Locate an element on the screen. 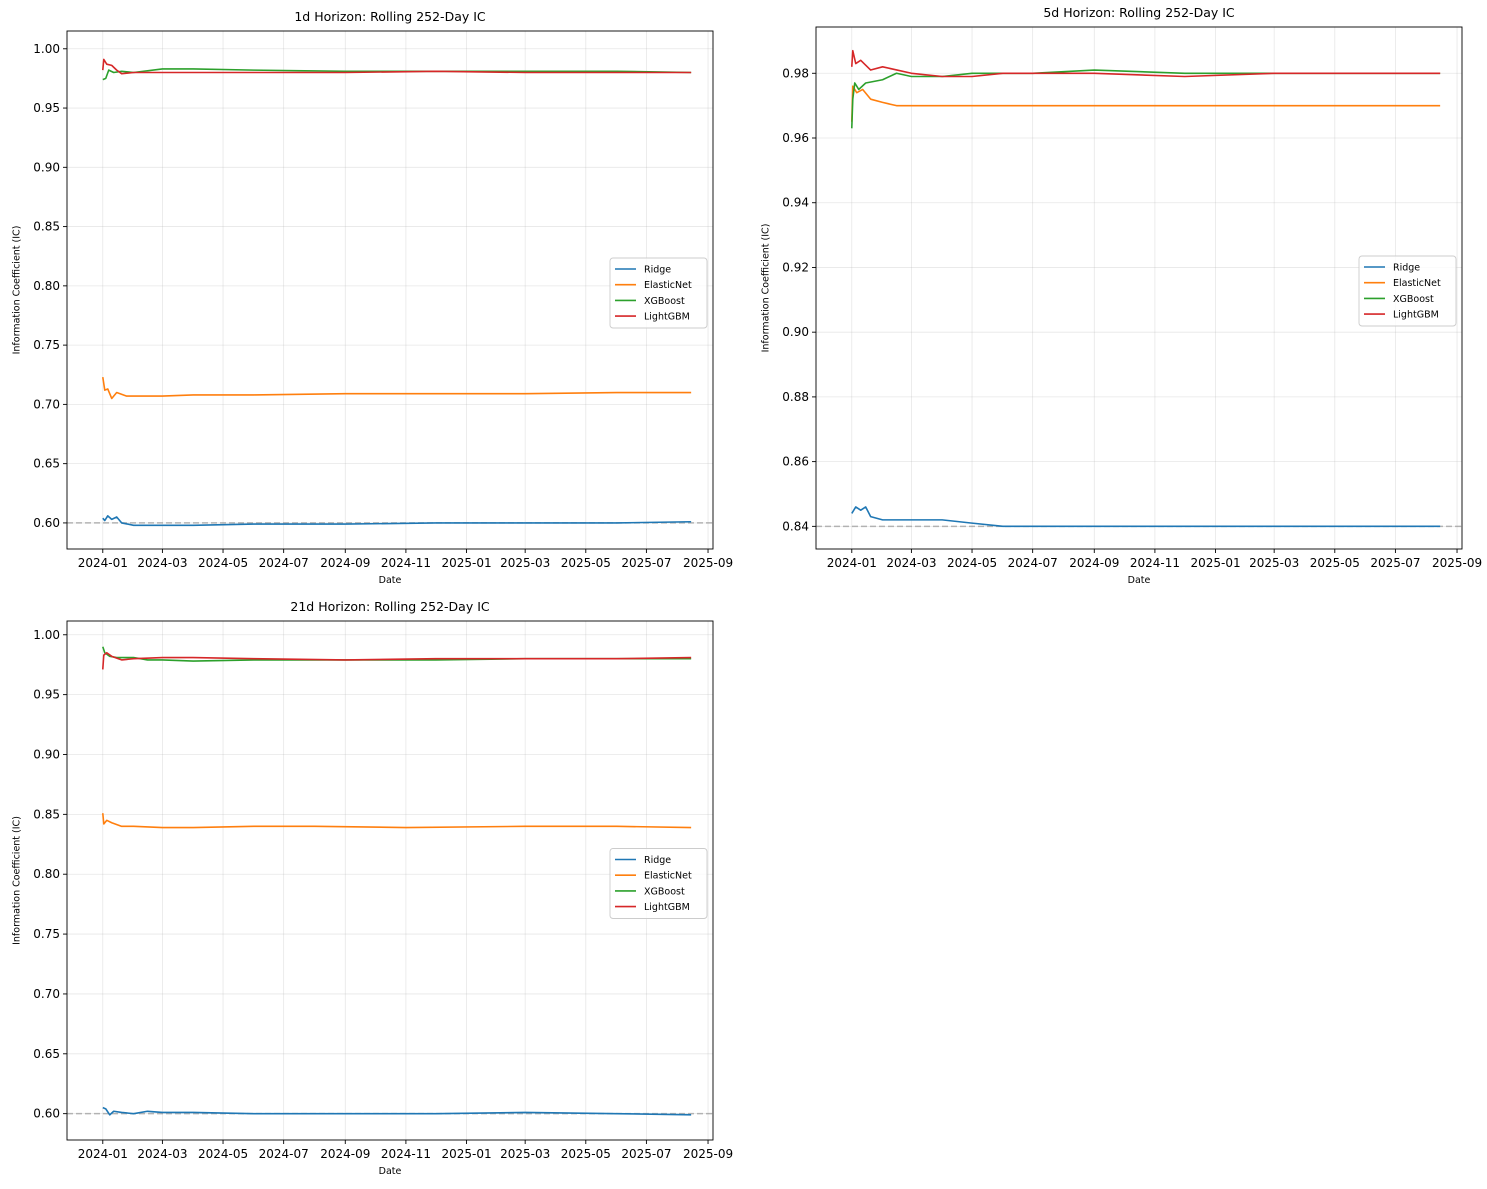 Image resolution: width=1487 pixels, height=1189 pixels. y-tick-label: 0.94 is located at coordinates (795, 203).